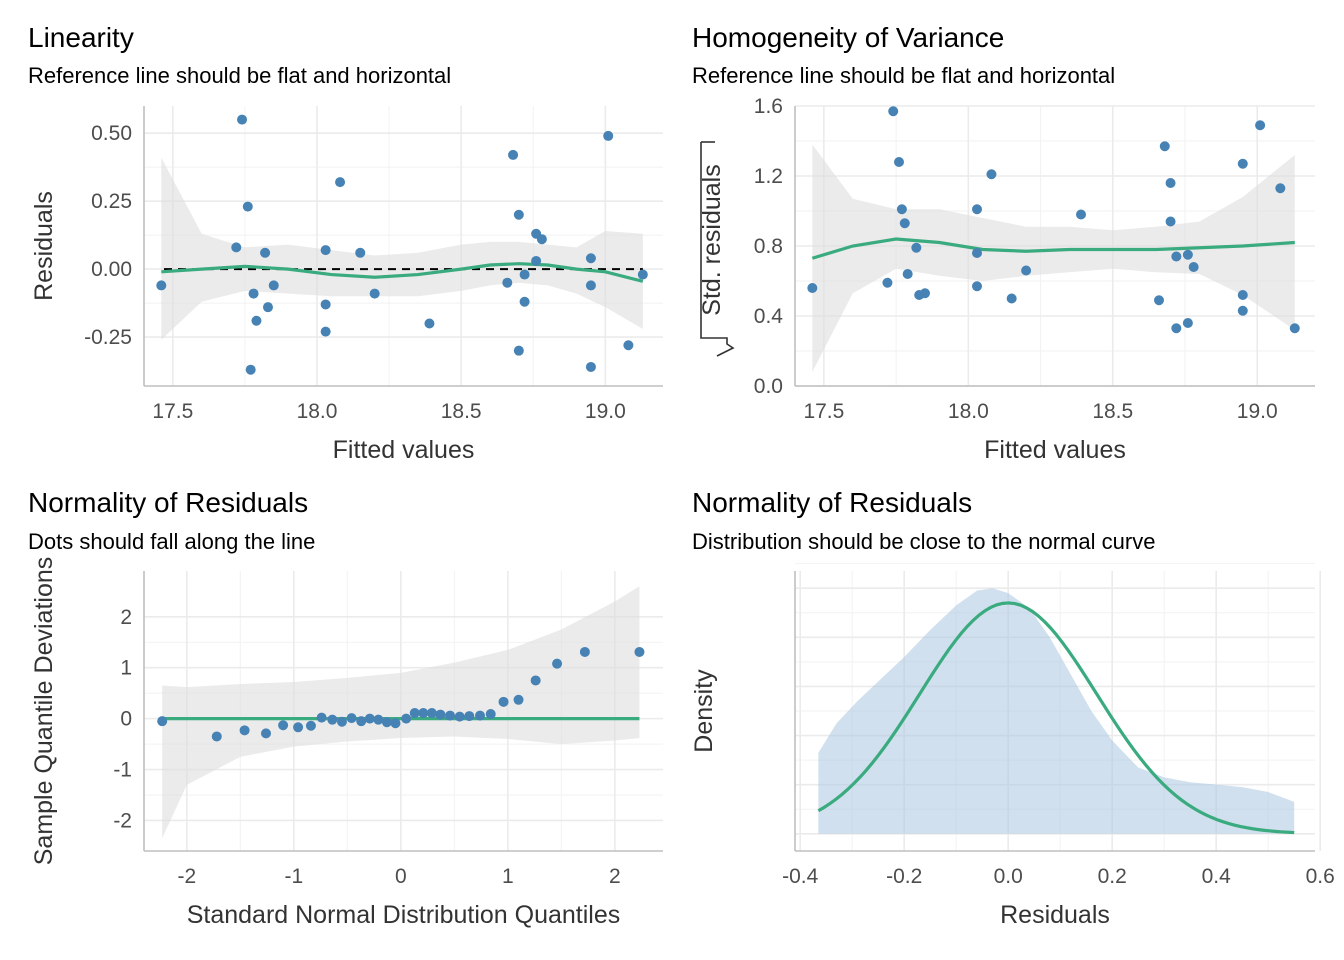  I want to click on y-tick-label: -0.25, so click(108, 337).